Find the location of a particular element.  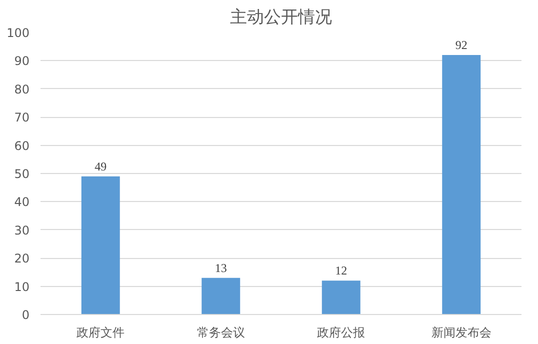

data-label: 92 is located at coordinates (461, 45).